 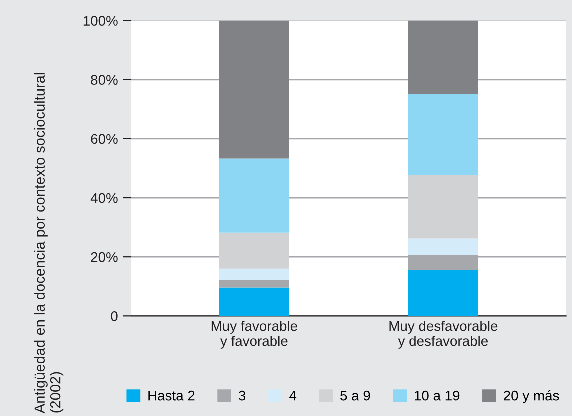 What do you see at coordinates (104, 139) in the screenshot?
I see `y-tick-label: 60%` at bounding box center [104, 139].